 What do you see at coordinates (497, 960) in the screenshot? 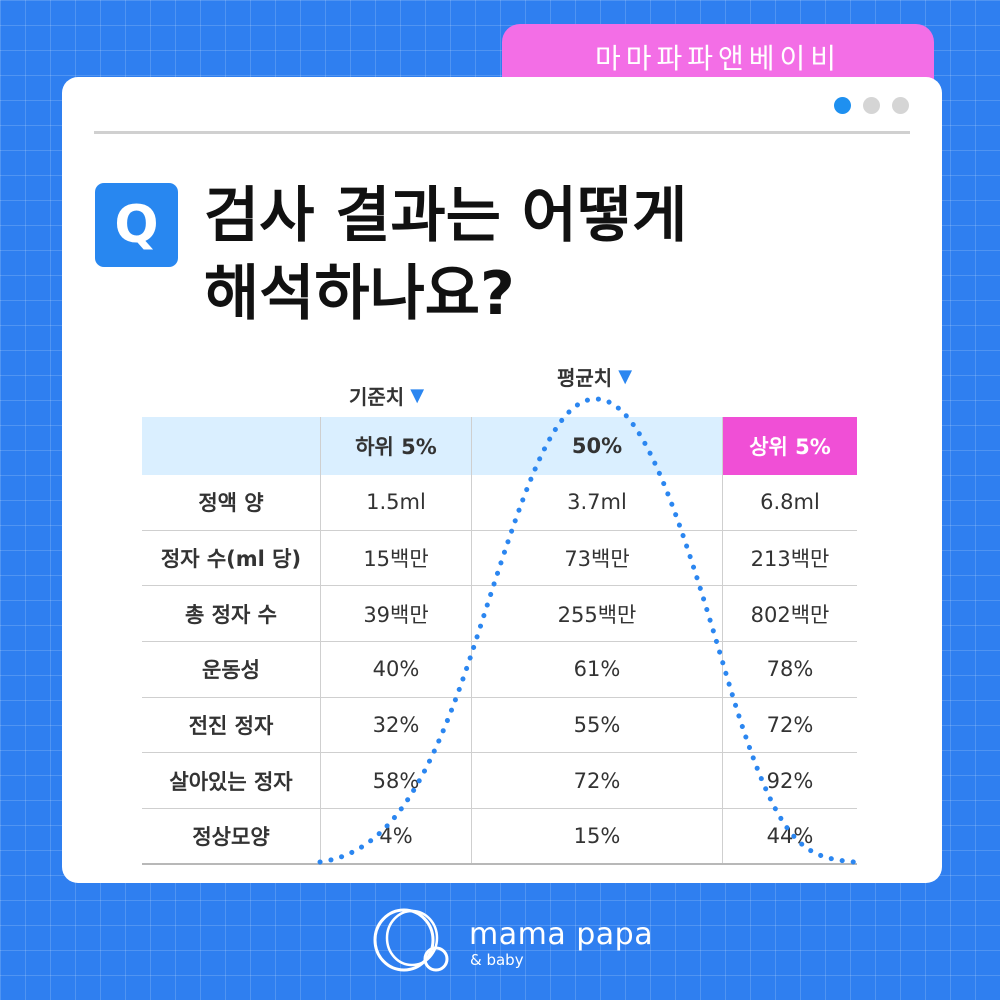
I see `logo-subtext: & baby` at bounding box center [497, 960].